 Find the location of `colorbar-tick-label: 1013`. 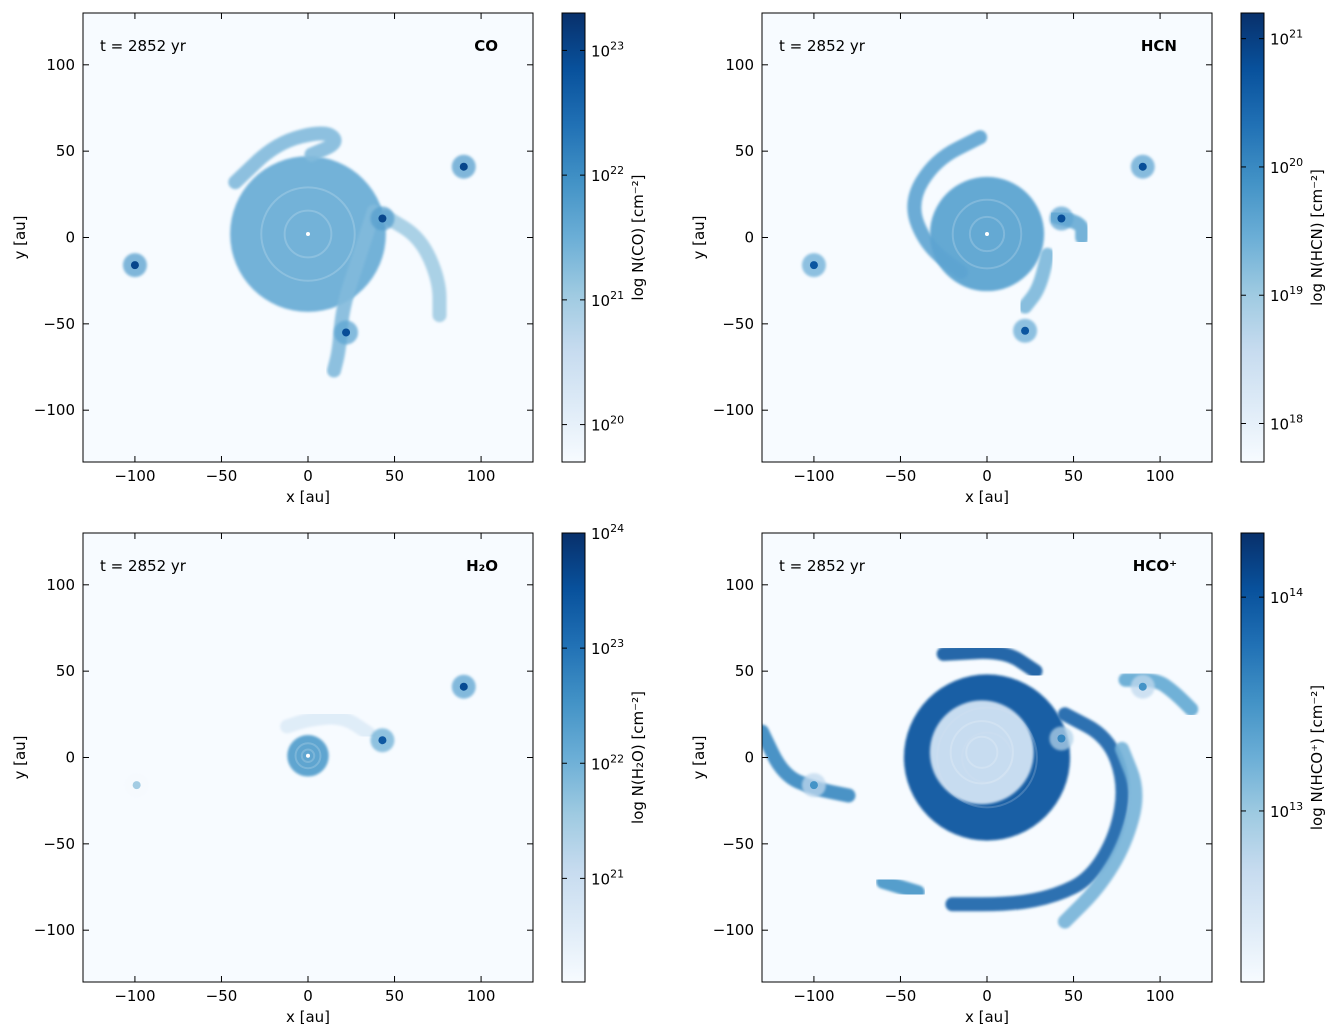

colorbar-tick-label: 1013 is located at coordinates (1286, 810).